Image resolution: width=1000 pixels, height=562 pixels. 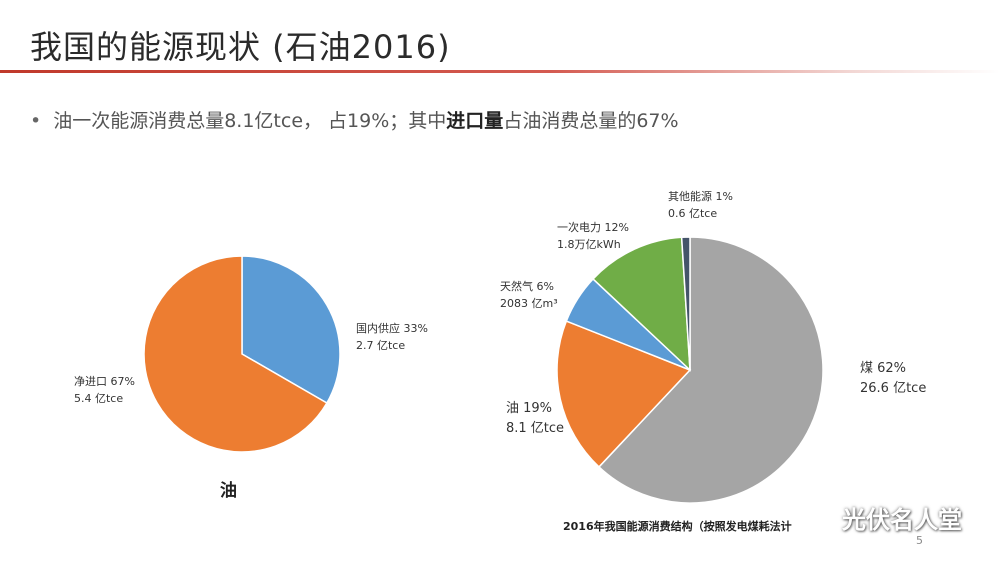 I want to click on bullet-point: • 油一次能源消费总量8.1亿tce， 占19%；其中进口量占油消费总量的67%, so click(x=354, y=119).